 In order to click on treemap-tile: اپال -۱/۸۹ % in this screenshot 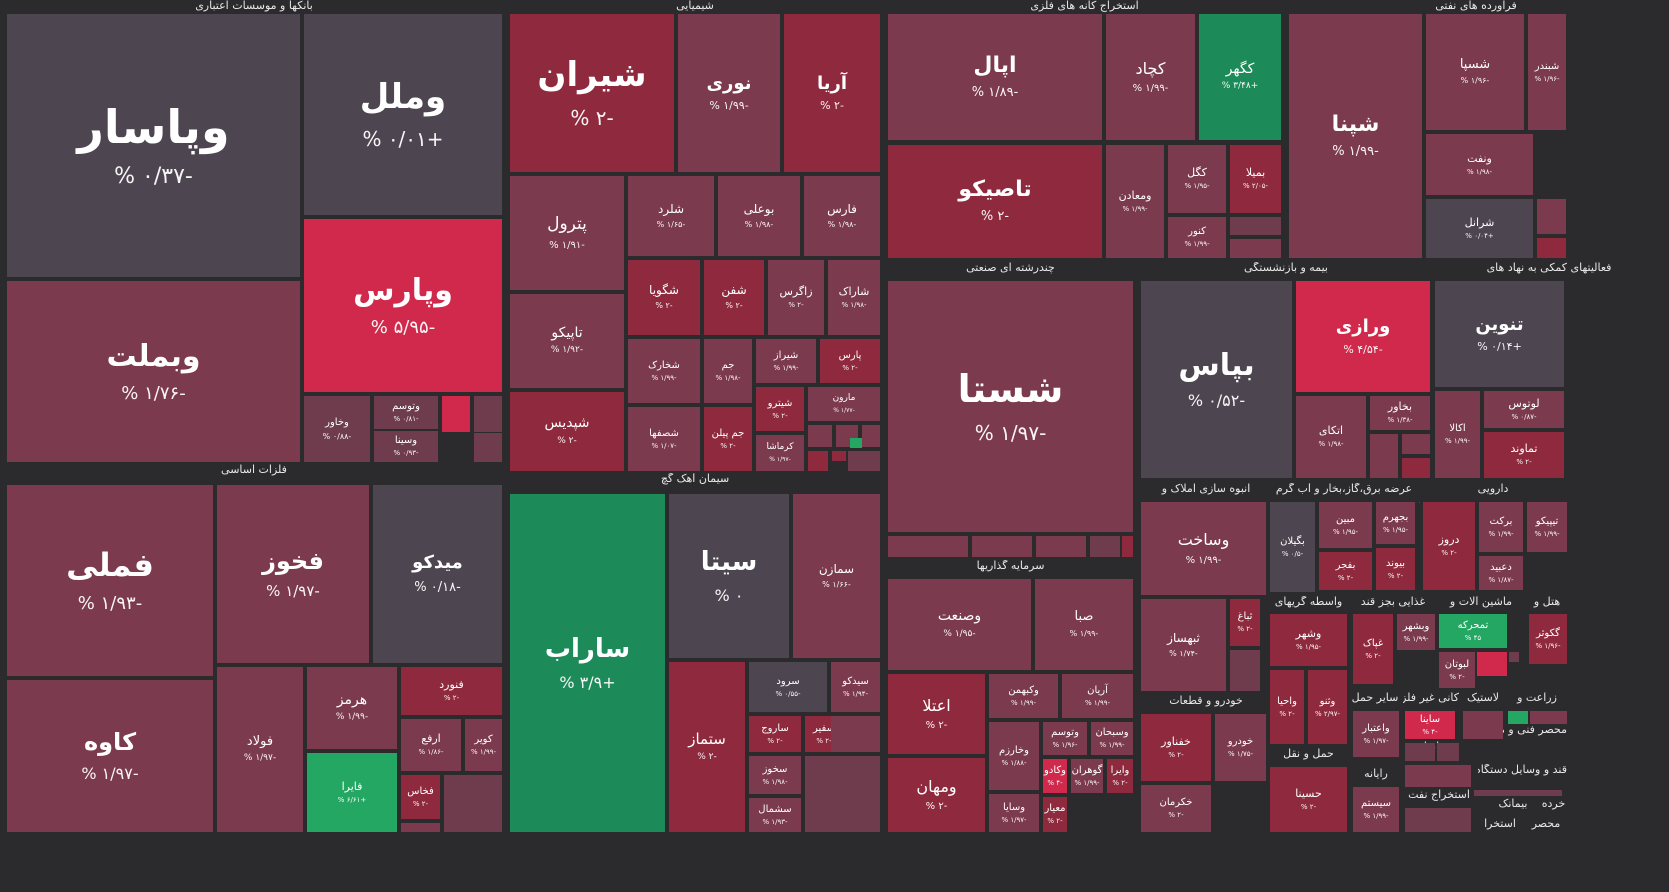, I will do `click(995, 77)`.